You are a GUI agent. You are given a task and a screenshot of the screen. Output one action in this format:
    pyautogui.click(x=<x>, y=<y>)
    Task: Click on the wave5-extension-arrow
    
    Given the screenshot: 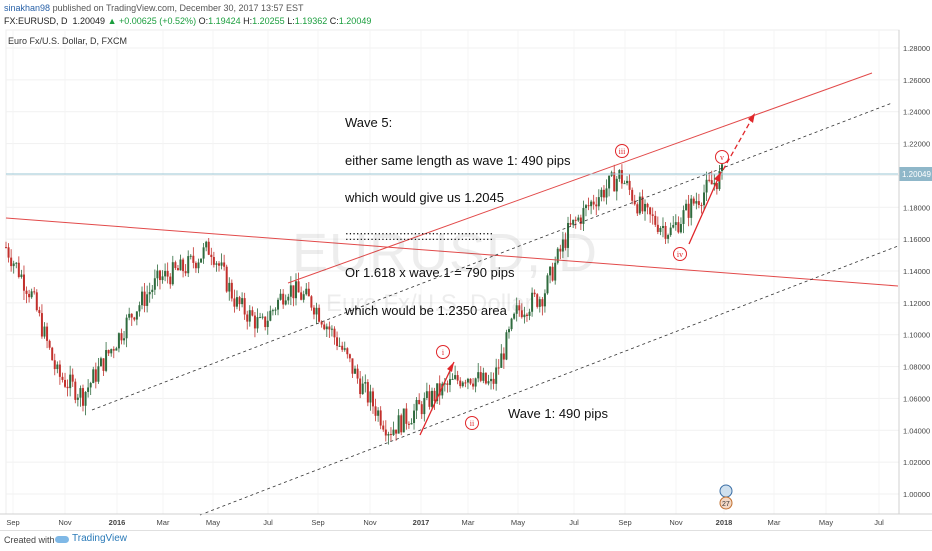 What is the action you would take?
    pyautogui.click(x=738, y=142)
    